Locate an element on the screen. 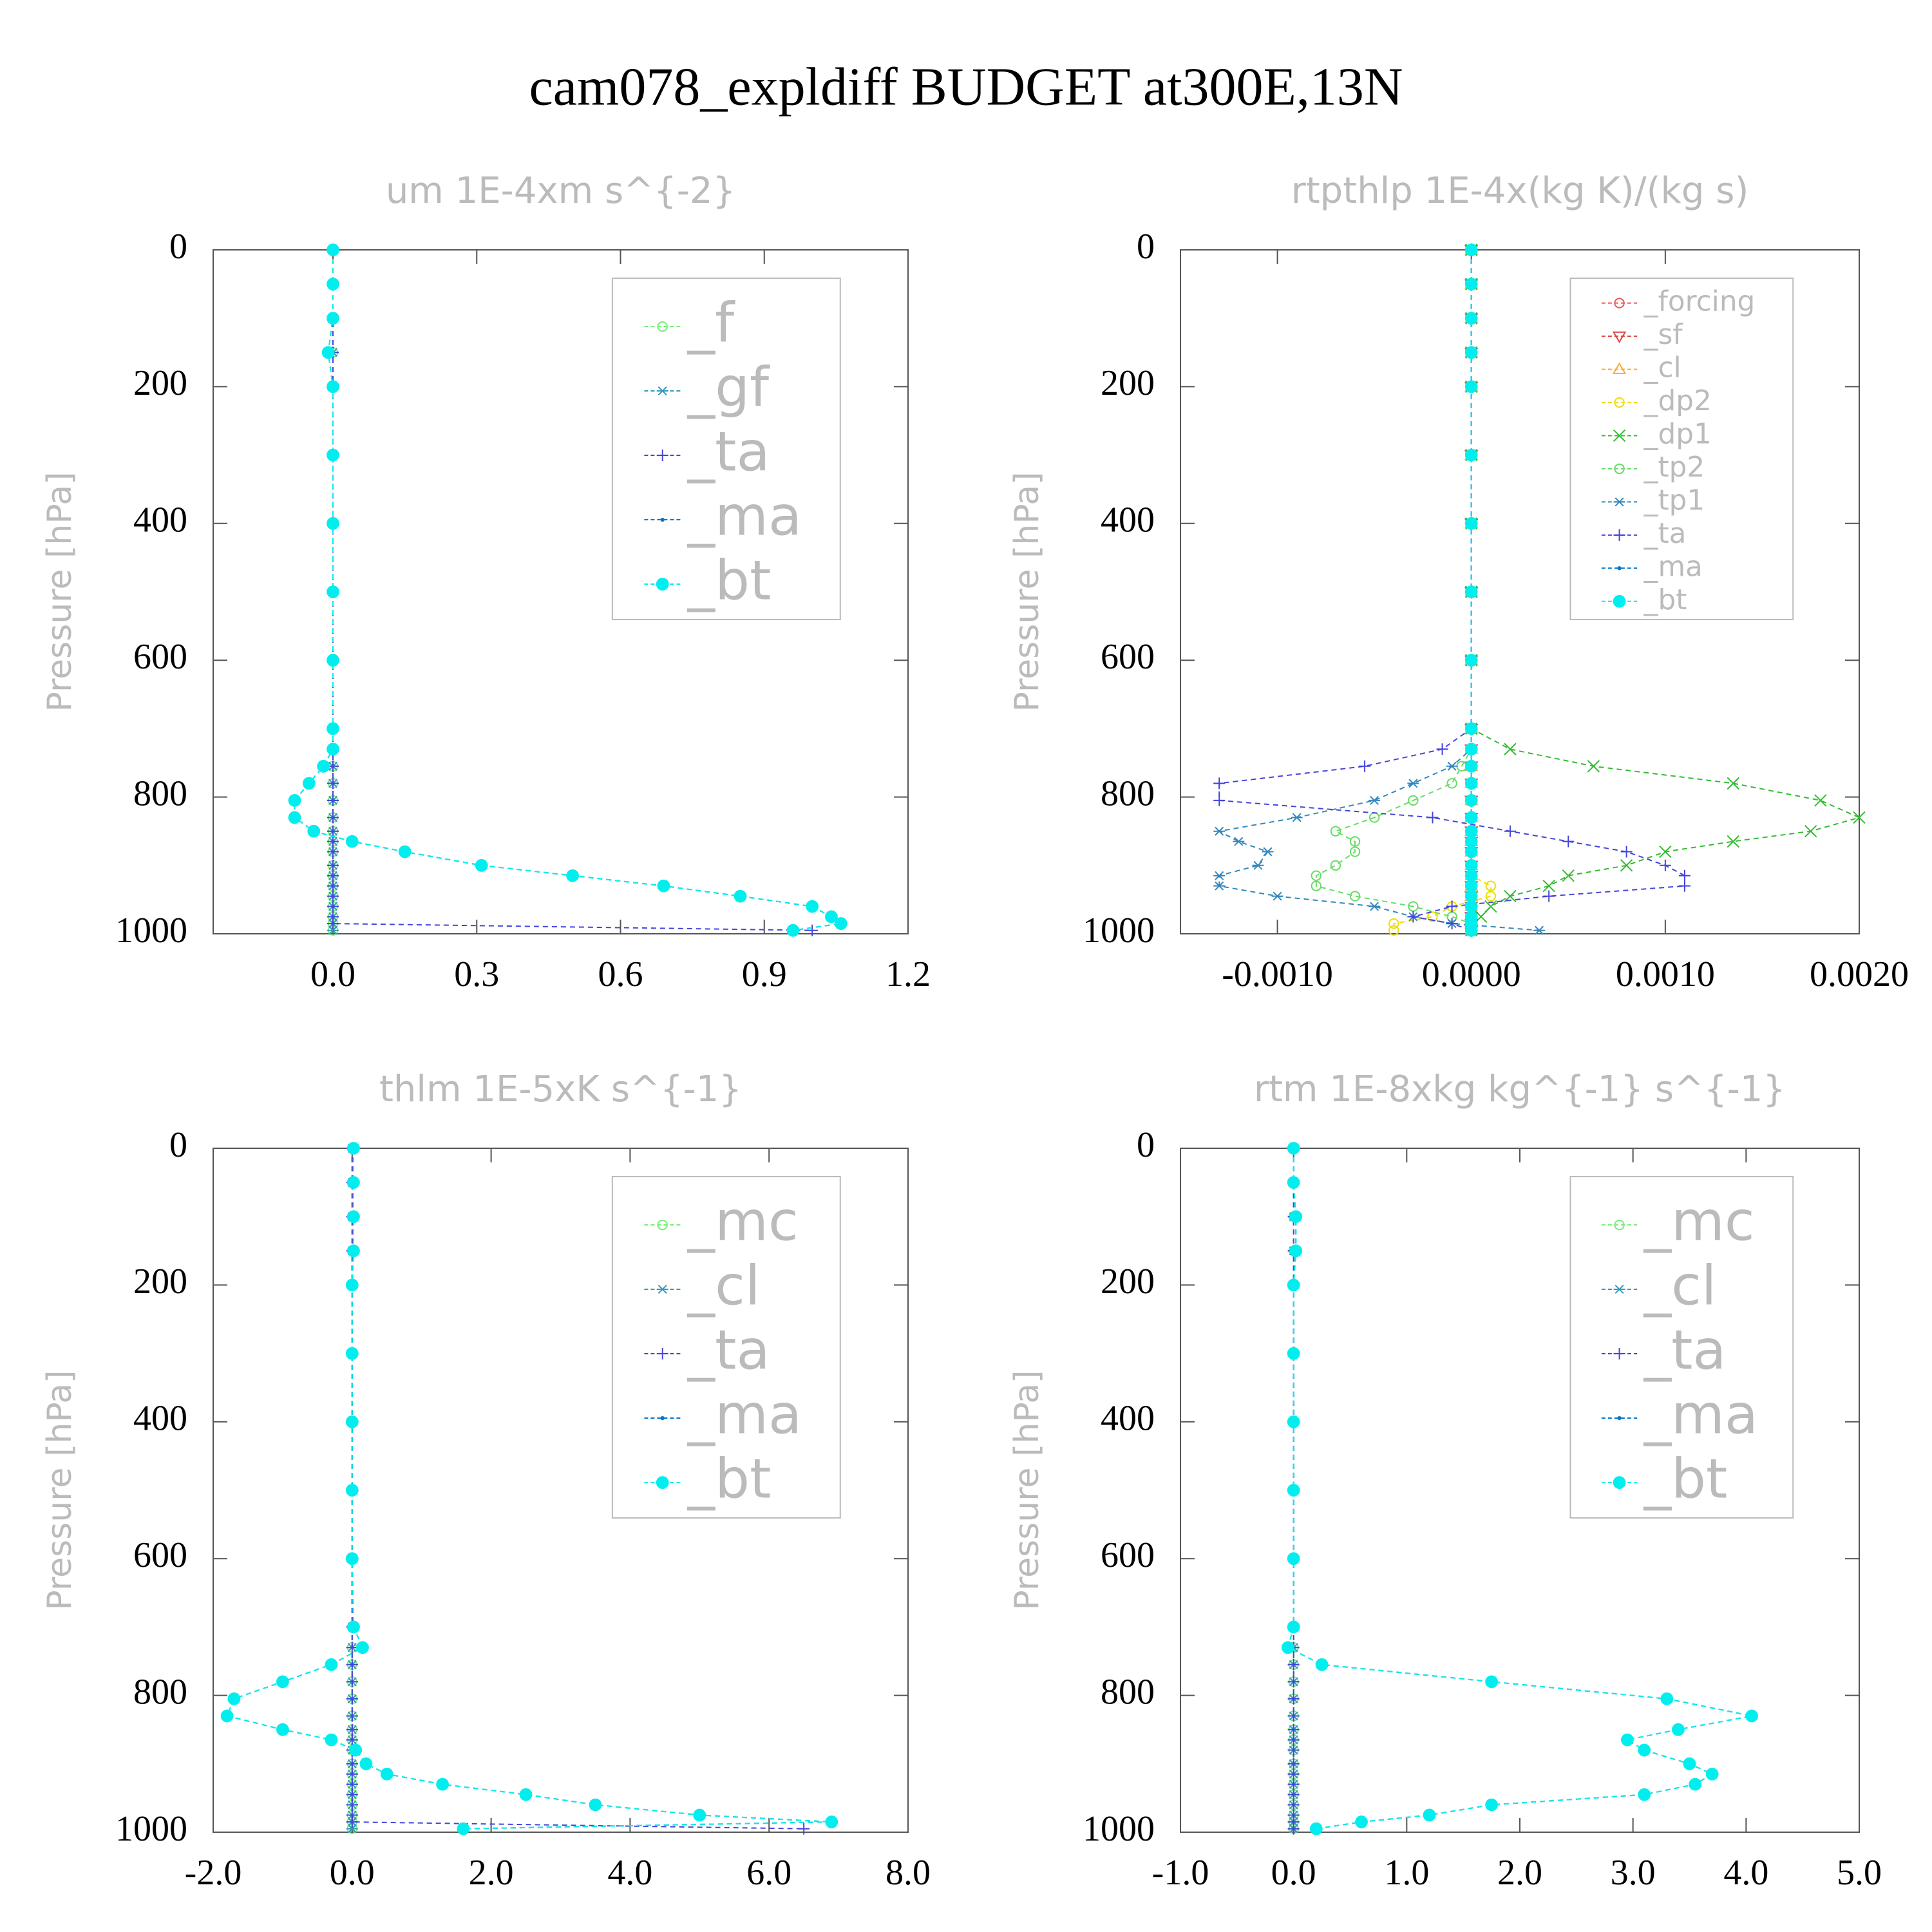 Image resolution: width=1932 pixels, height=1932 pixels. legend-label: _f is located at coordinates (712, 323).